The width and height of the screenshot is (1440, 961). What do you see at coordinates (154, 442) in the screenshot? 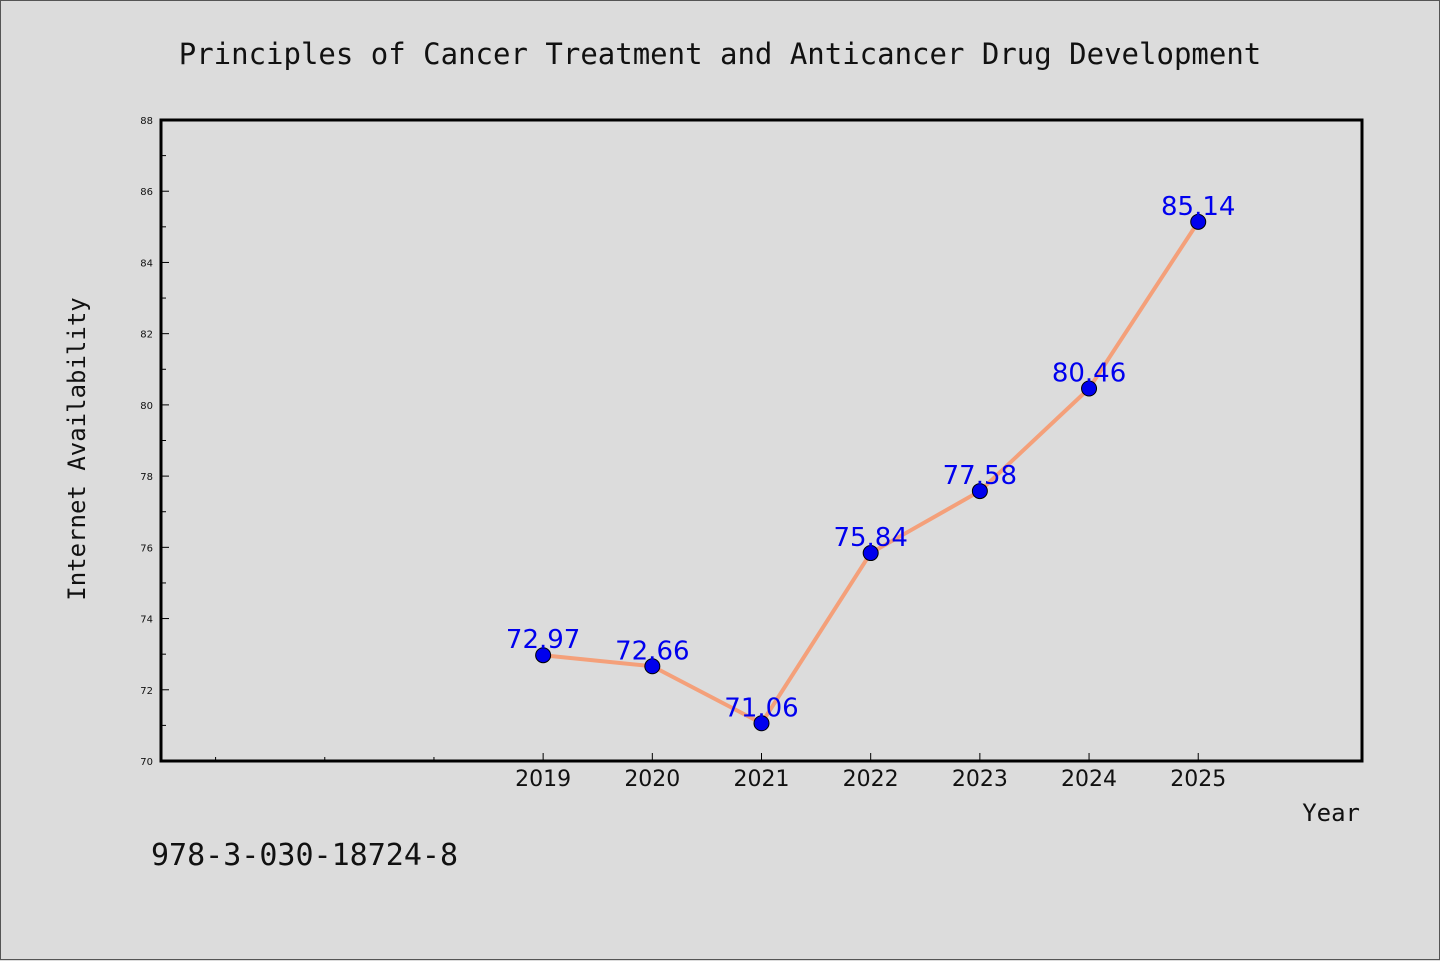
I see `y-axis: 70 72 74 76 78 80 82 84 86 88` at bounding box center [154, 442].